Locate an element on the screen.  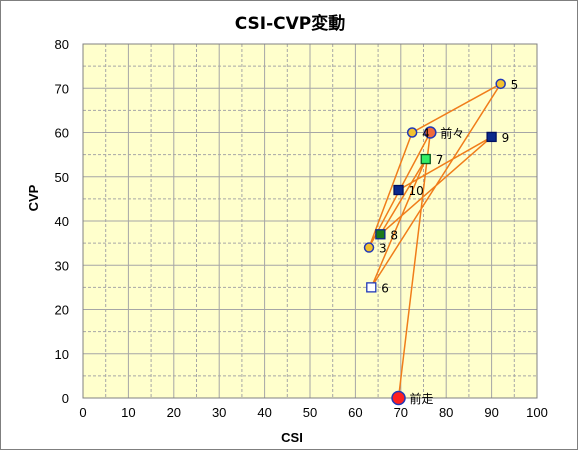
x-tick-label: 70 is located at coordinates (401, 412).